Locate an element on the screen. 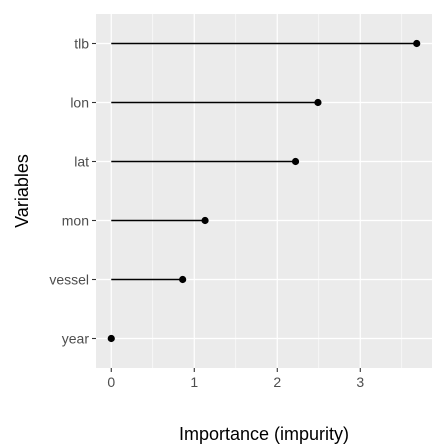 Image resolution: width=435 pixels, height=446 pixels. y-axis-title: Variables is located at coordinates (22, 191).